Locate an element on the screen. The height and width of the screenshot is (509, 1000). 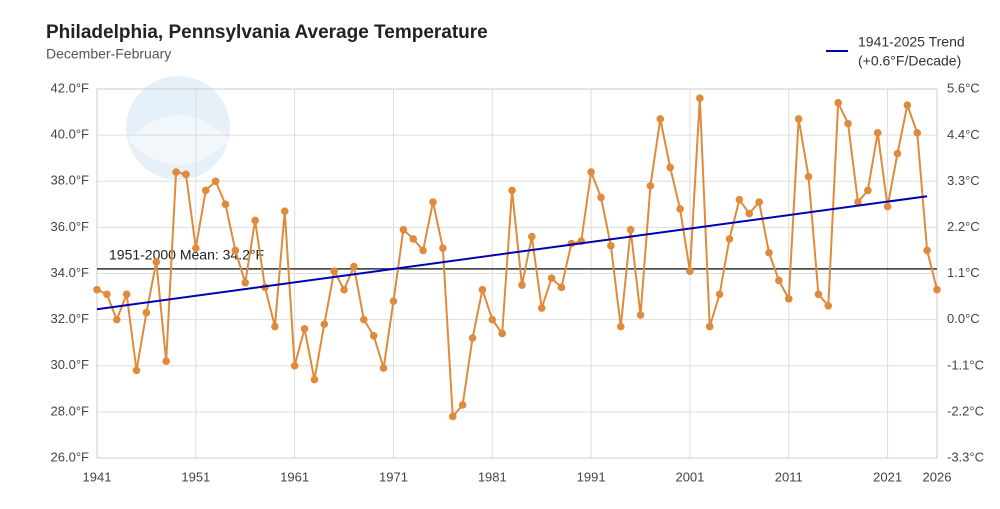
x-tick-label: 1971 is located at coordinates (393, 476).